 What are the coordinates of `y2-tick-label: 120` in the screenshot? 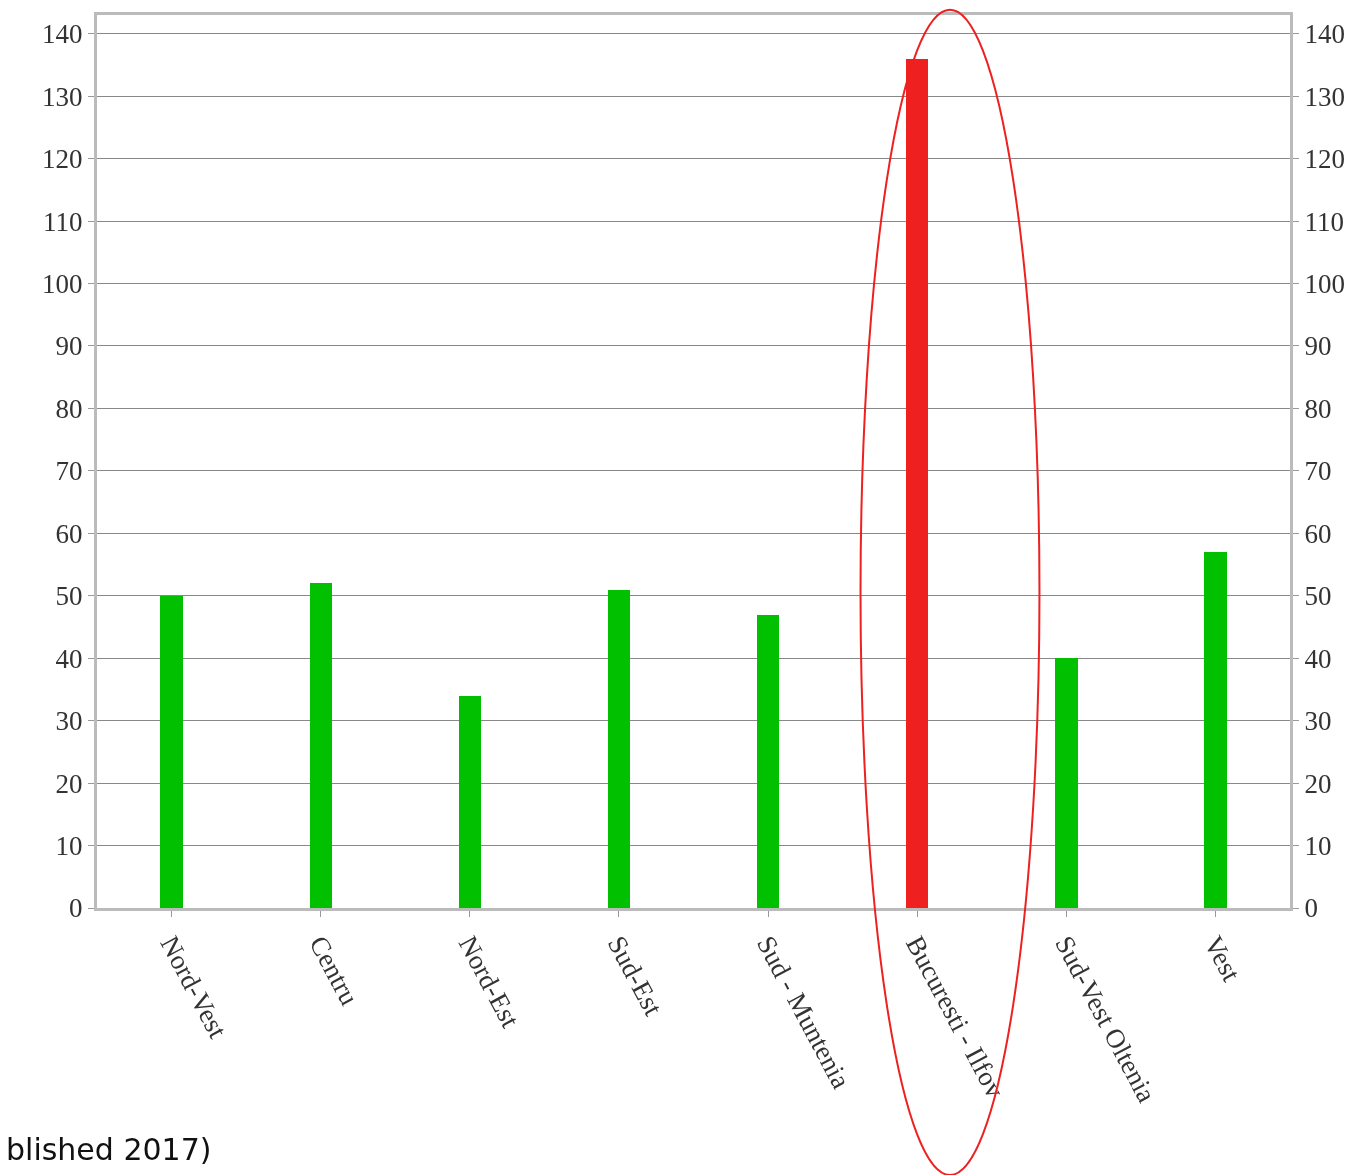 It's located at (1324, 159).